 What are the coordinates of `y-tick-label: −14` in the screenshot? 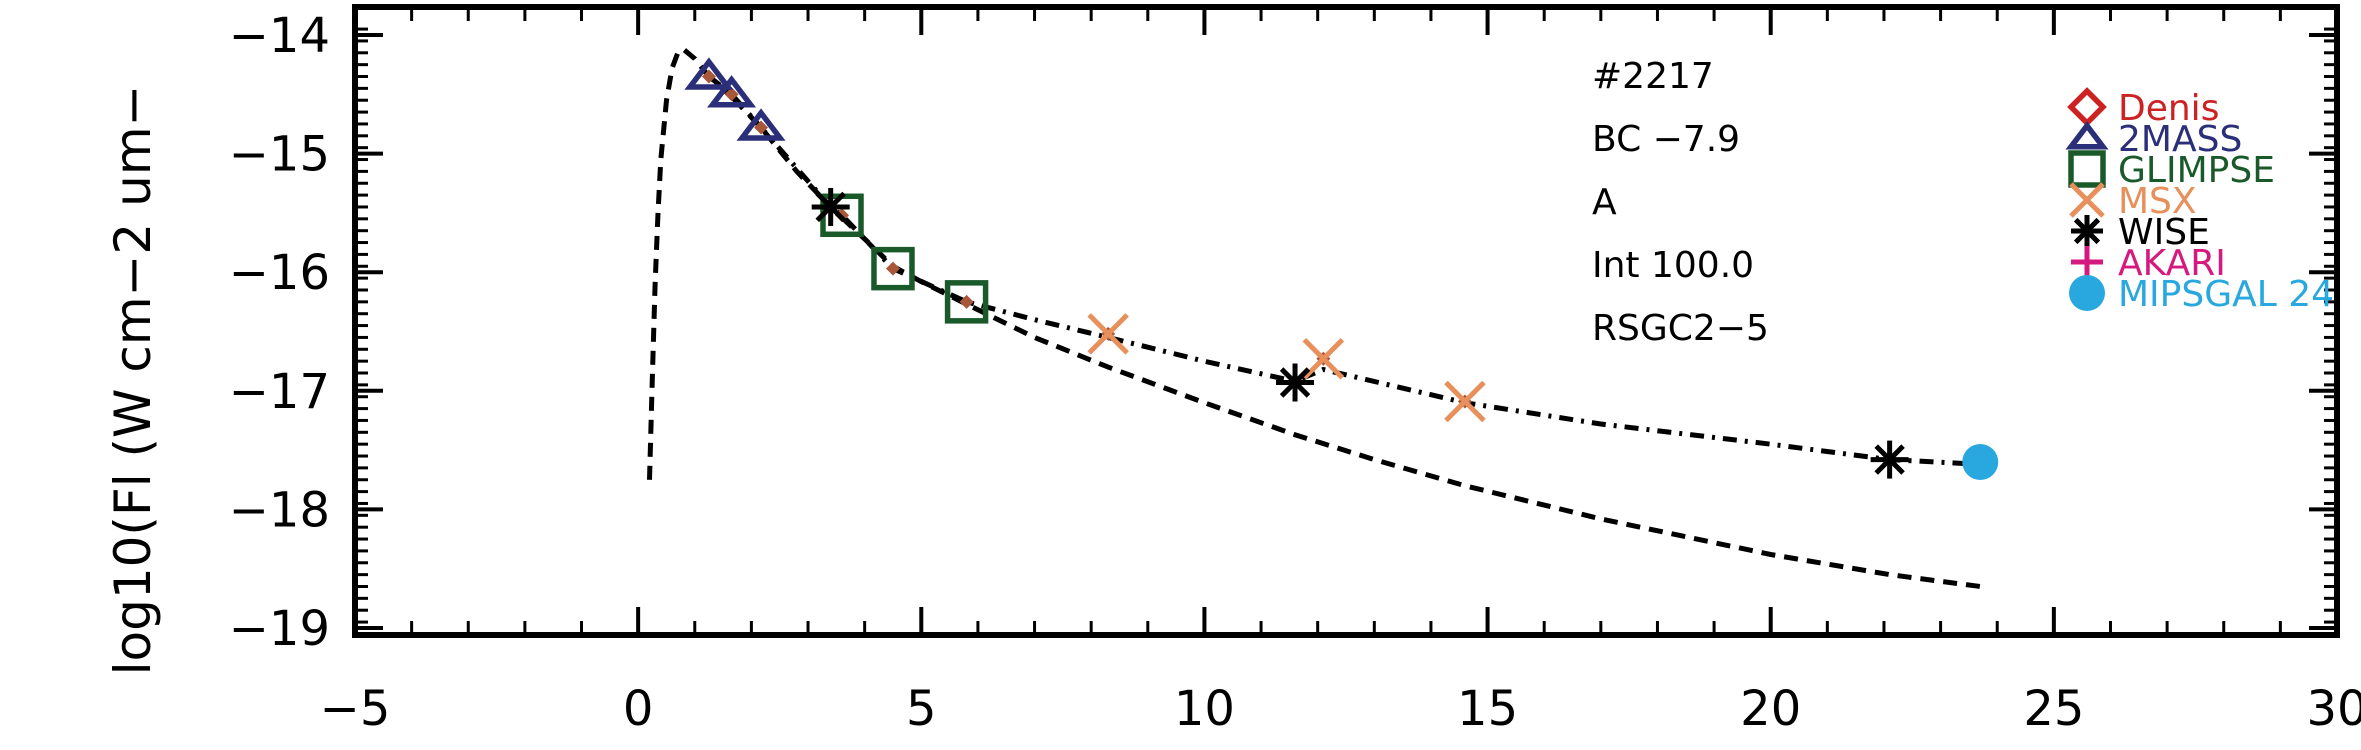 It's located at (279, 36).